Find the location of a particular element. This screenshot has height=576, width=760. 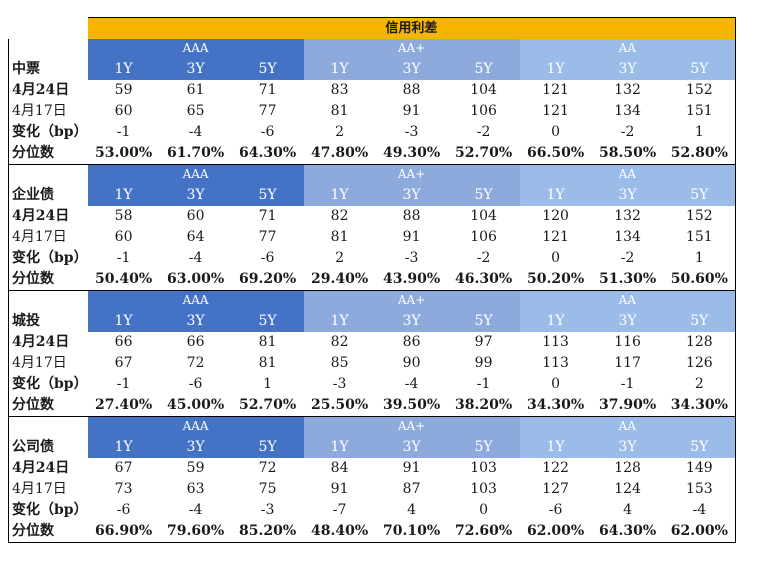

value-cell: 126 is located at coordinates (700, 363).